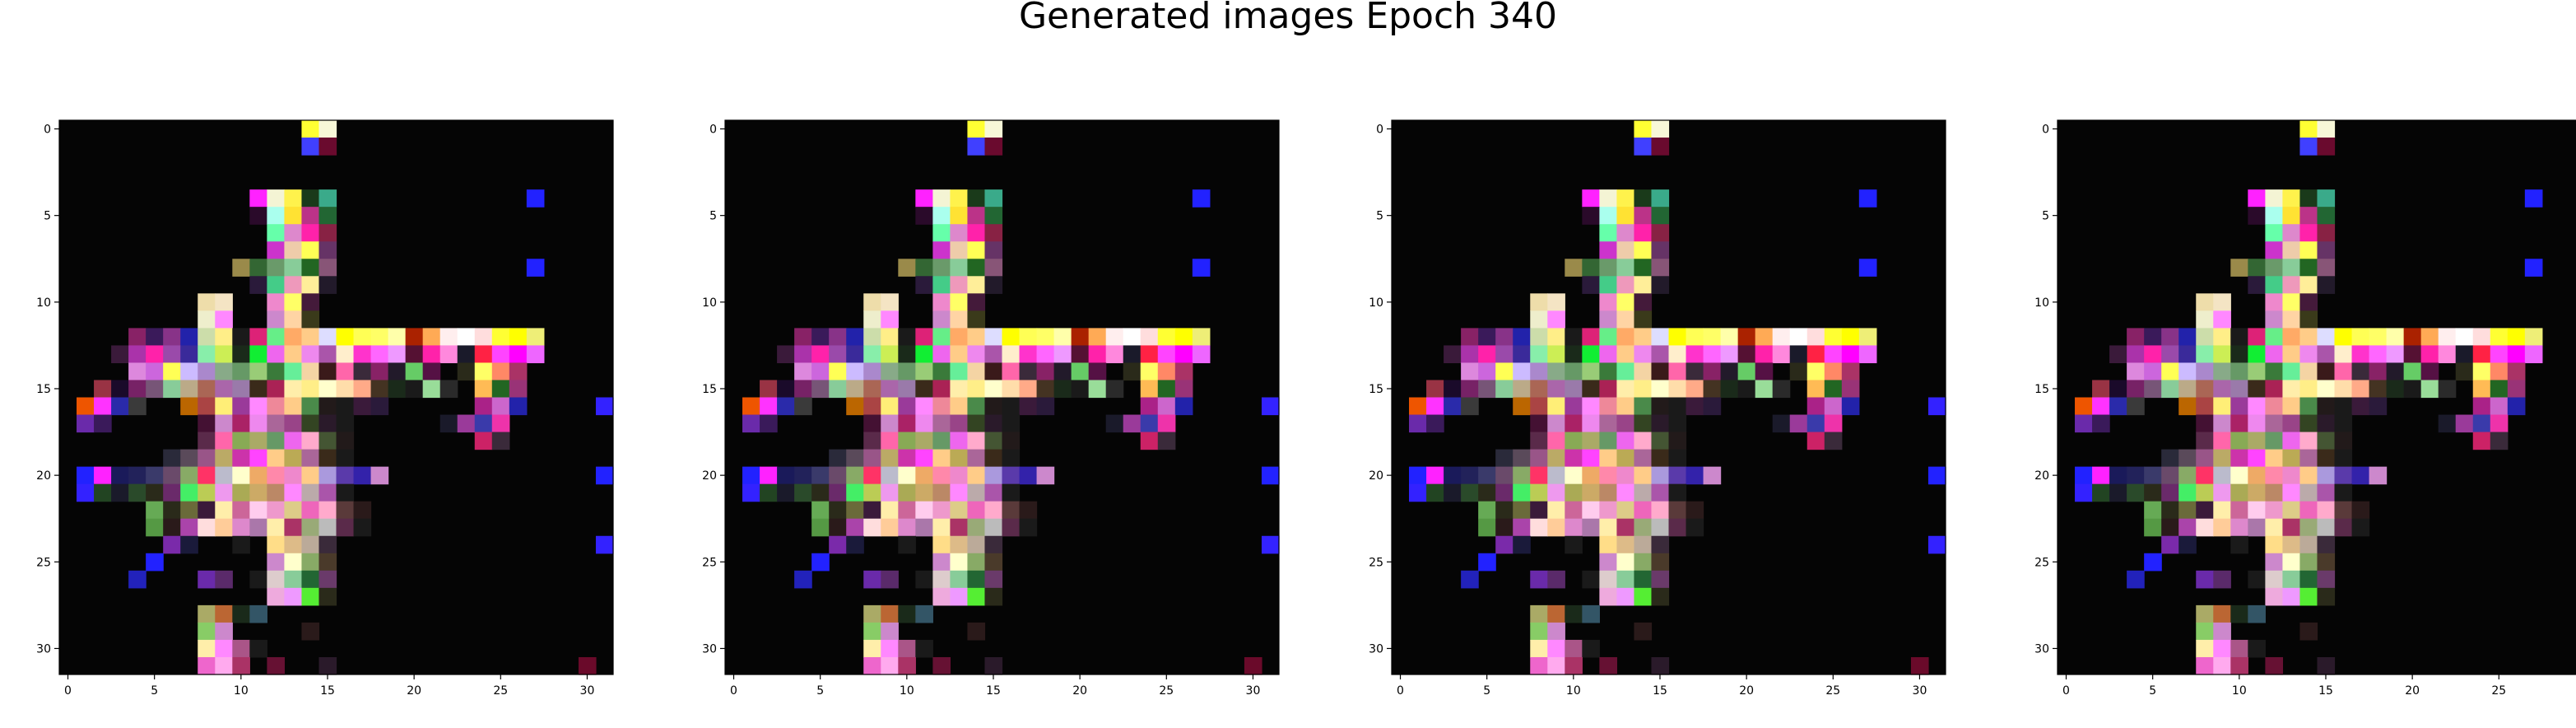 The width and height of the screenshot is (2576, 728). I want to click on x-tick-label: 20, so click(2412, 691).